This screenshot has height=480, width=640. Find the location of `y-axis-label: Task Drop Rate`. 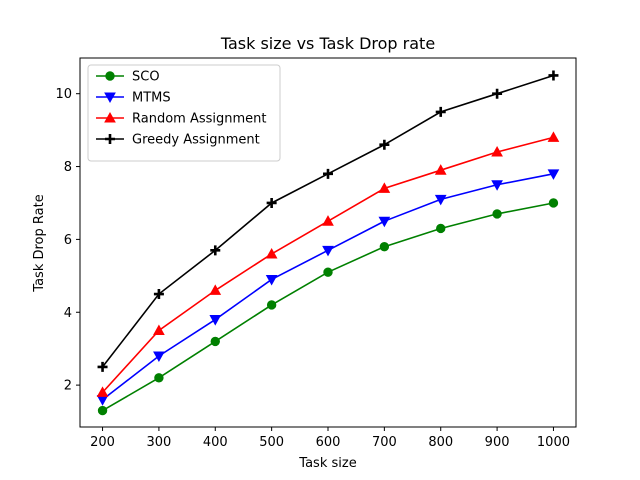

y-axis-label: Task Drop Rate is located at coordinates (39, 243).